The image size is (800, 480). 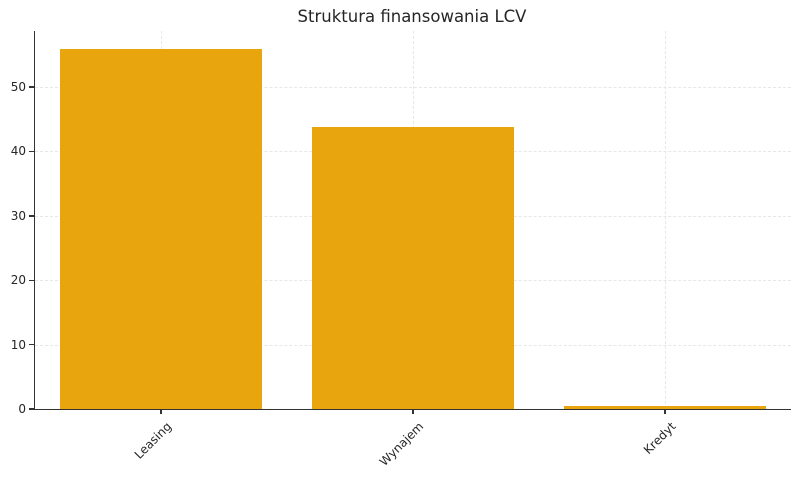 What do you see at coordinates (22, 409) in the screenshot?
I see `y-tick-label: 0` at bounding box center [22, 409].